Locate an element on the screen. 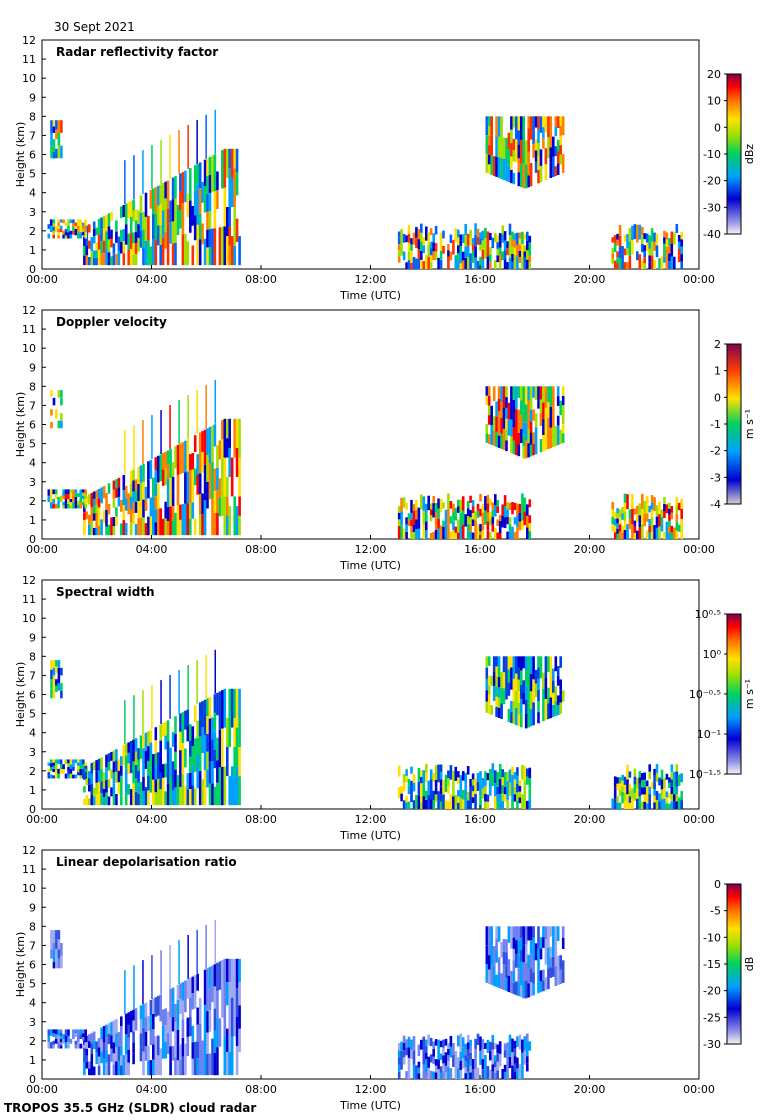  colorbar is located at coordinates (734, 154).